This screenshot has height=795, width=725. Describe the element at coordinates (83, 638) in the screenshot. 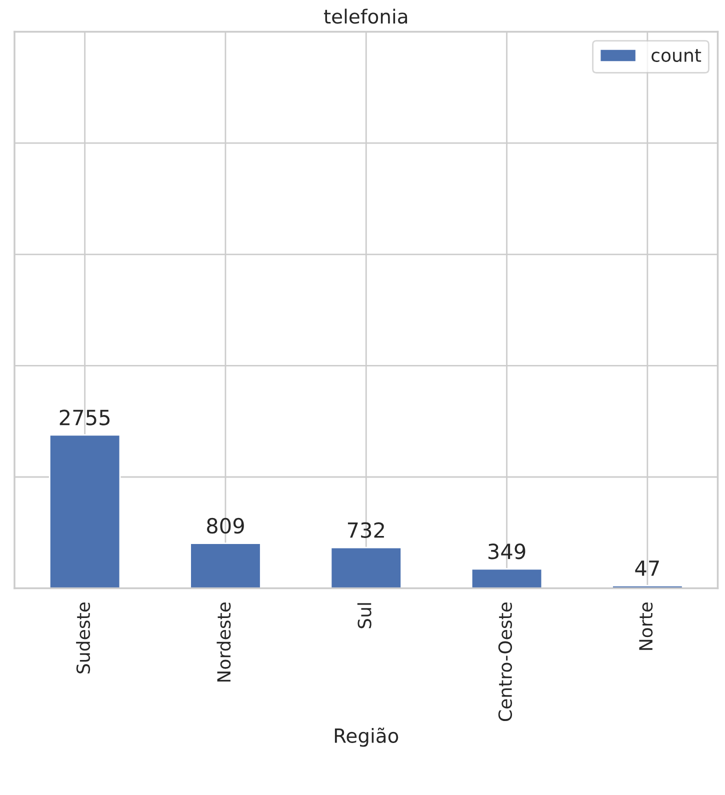

I see `x-tick-label: Sudeste` at that location.